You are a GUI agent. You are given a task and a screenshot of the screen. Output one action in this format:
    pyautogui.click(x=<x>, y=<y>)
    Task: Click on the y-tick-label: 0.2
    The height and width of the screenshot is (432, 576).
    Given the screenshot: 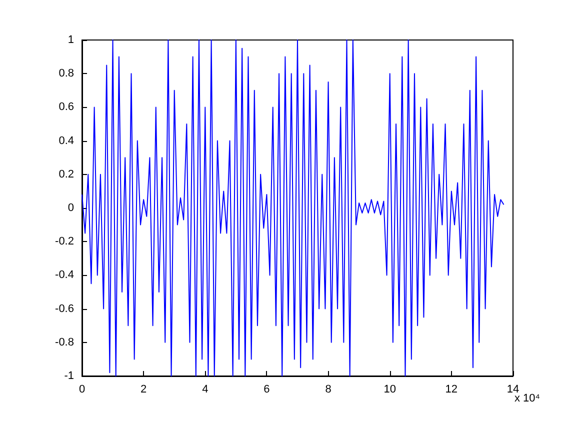 What is the action you would take?
    pyautogui.click(x=66, y=174)
    